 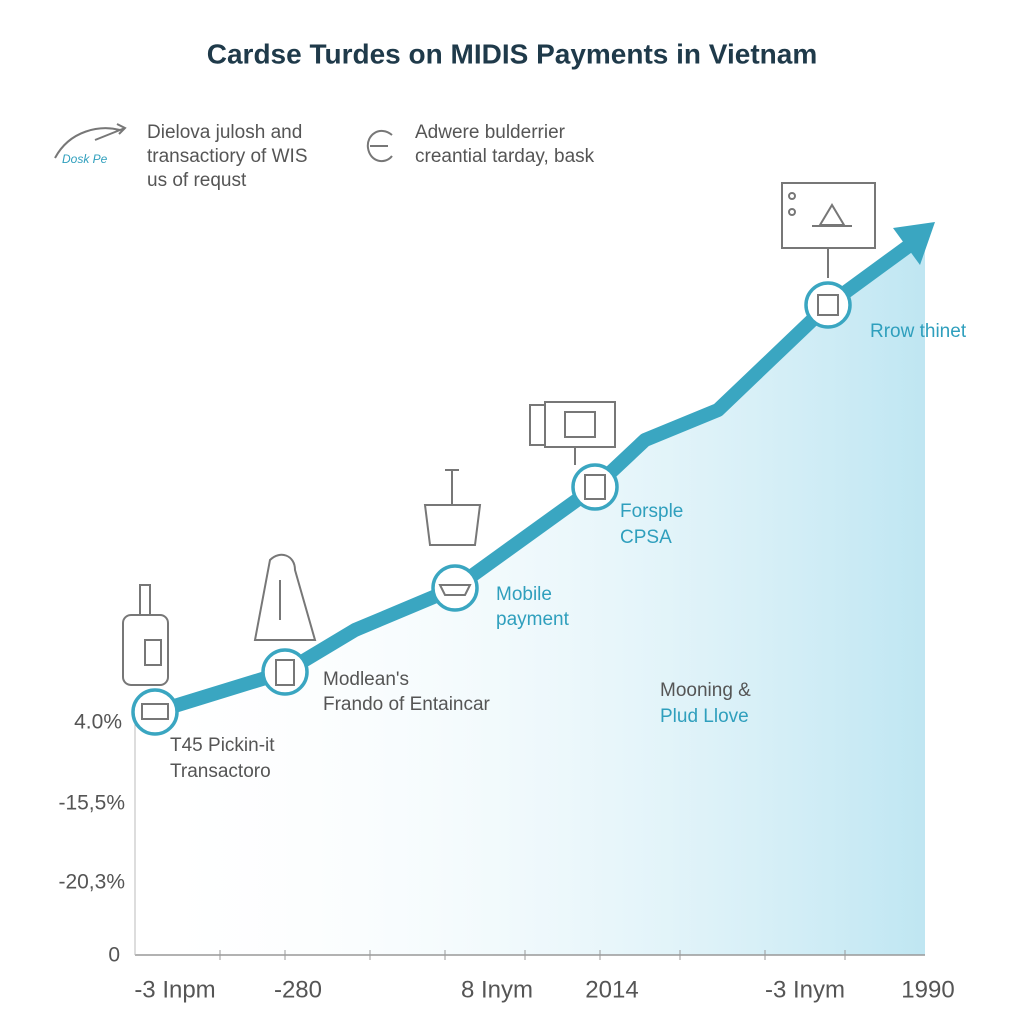 What do you see at coordinates (805, 989) in the screenshot?
I see `x-label: -3 Inym` at bounding box center [805, 989].